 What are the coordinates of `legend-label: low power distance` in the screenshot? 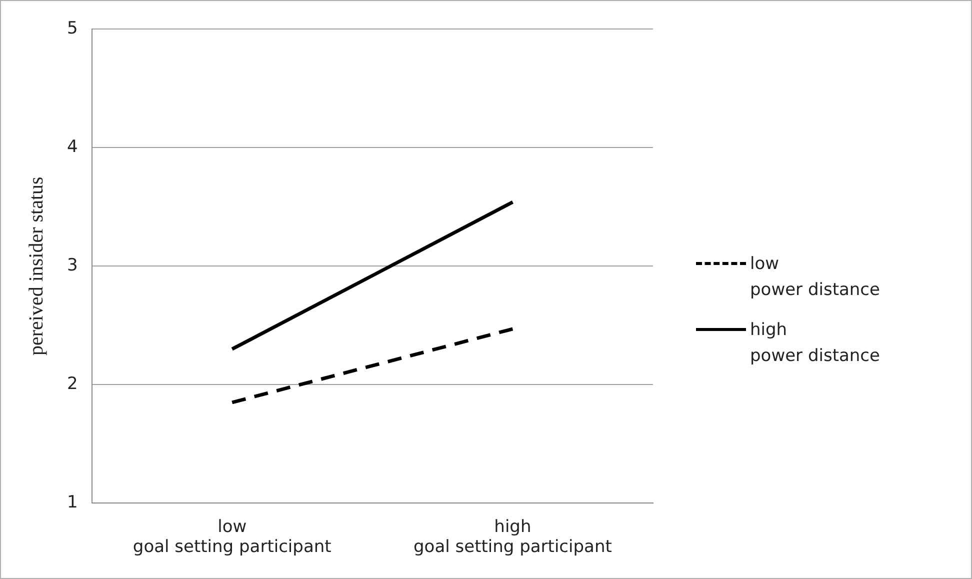 It's located at (815, 277).